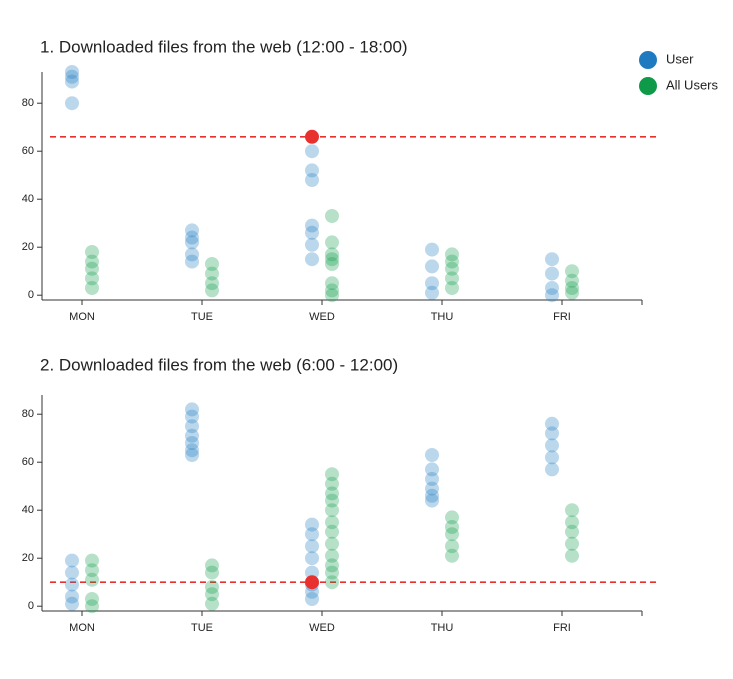  I want to click on legend-swatch, so click(648, 60).